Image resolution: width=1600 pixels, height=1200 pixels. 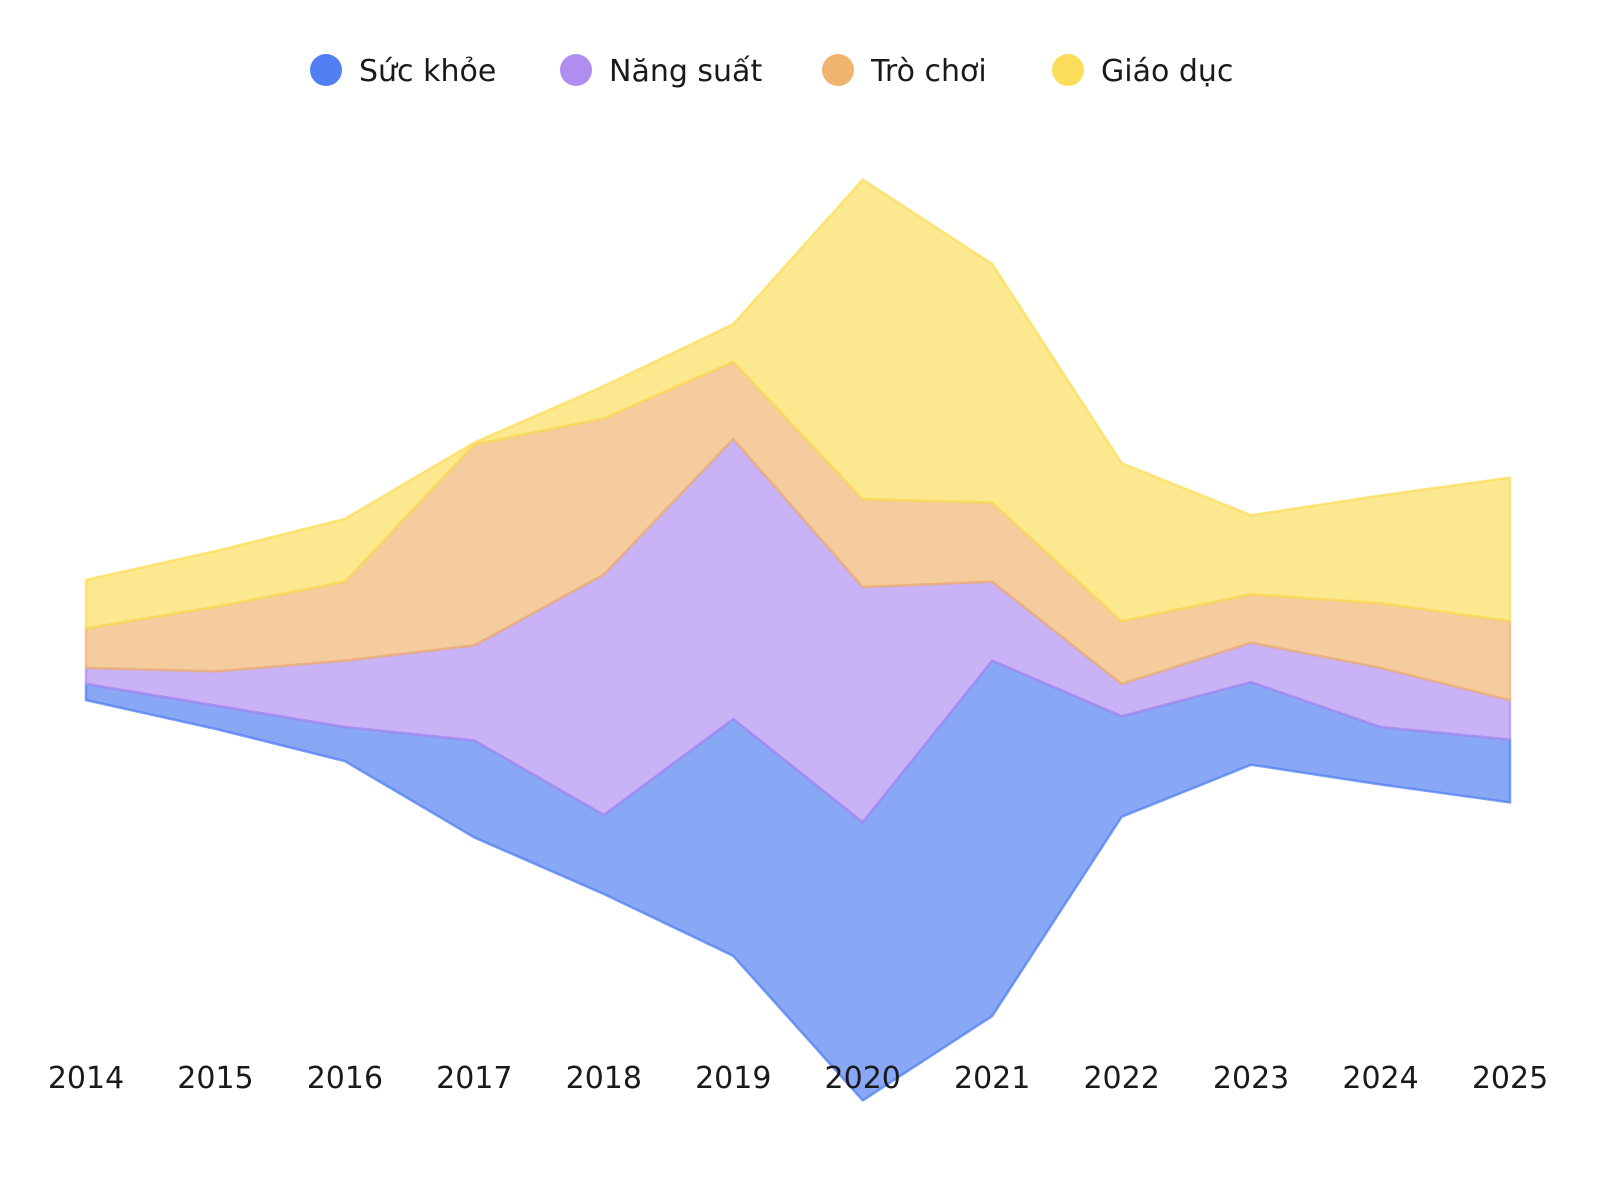 What do you see at coordinates (1251, 1078) in the screenshot?
I see `x-tick-label: 2023` at bounding box center [1251, 1078].